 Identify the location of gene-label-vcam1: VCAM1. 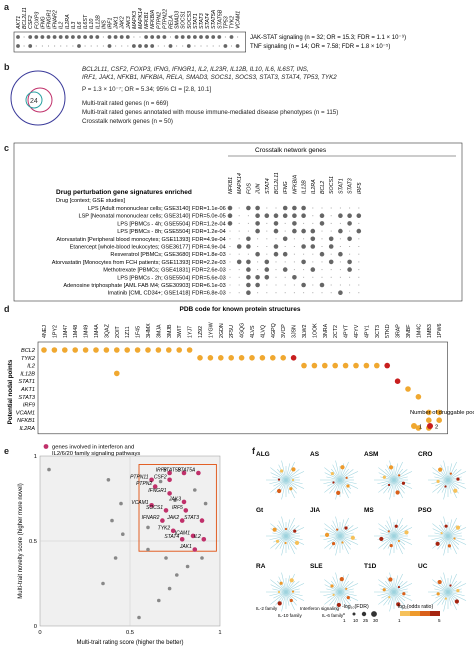
(239, 20).